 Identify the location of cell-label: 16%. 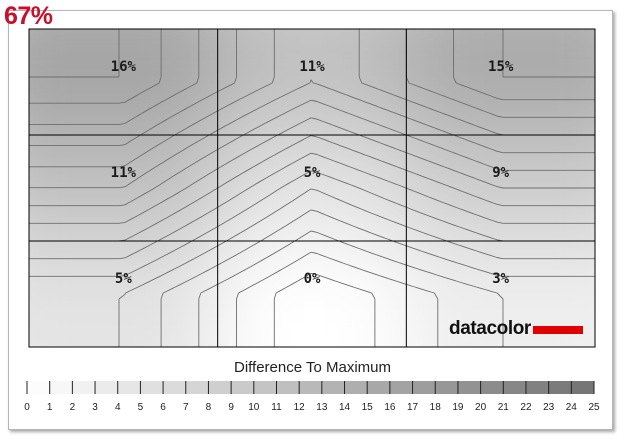
(124, 67).